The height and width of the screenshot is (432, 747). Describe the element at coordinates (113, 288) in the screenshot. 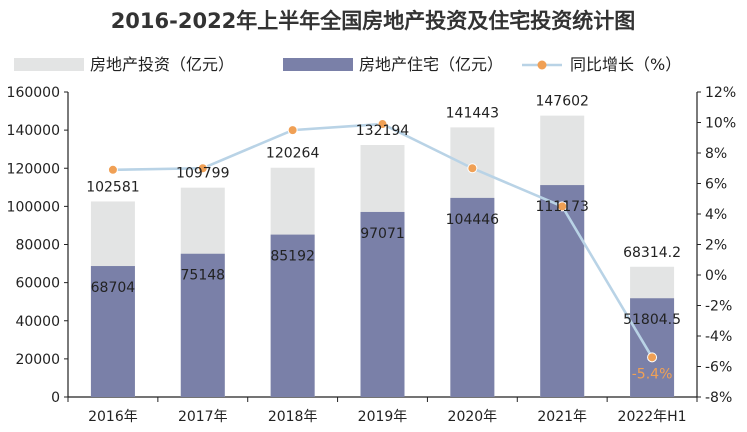

I see `residential-value-label: 68704` at that location.